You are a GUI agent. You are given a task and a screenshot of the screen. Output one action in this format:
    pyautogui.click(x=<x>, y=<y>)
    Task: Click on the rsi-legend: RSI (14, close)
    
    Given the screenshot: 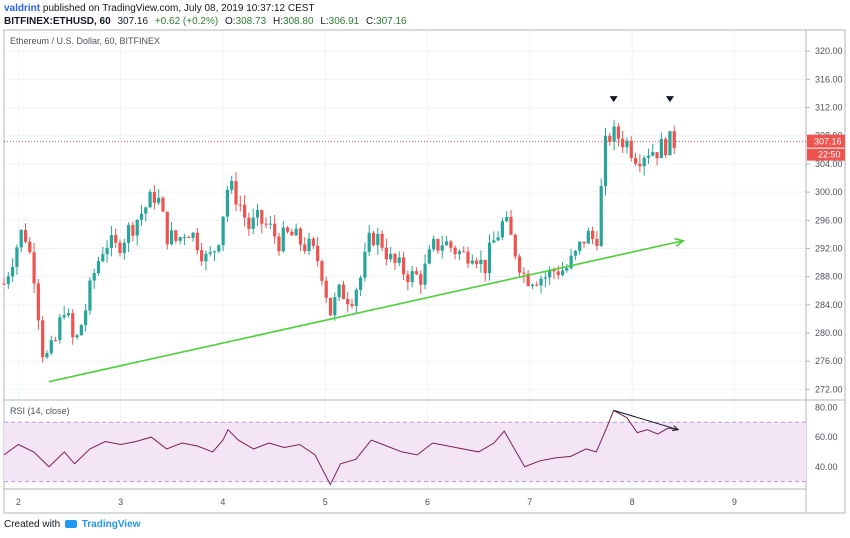 What is the action you would take?
    pyautogui.click(x=40, y=411)
    